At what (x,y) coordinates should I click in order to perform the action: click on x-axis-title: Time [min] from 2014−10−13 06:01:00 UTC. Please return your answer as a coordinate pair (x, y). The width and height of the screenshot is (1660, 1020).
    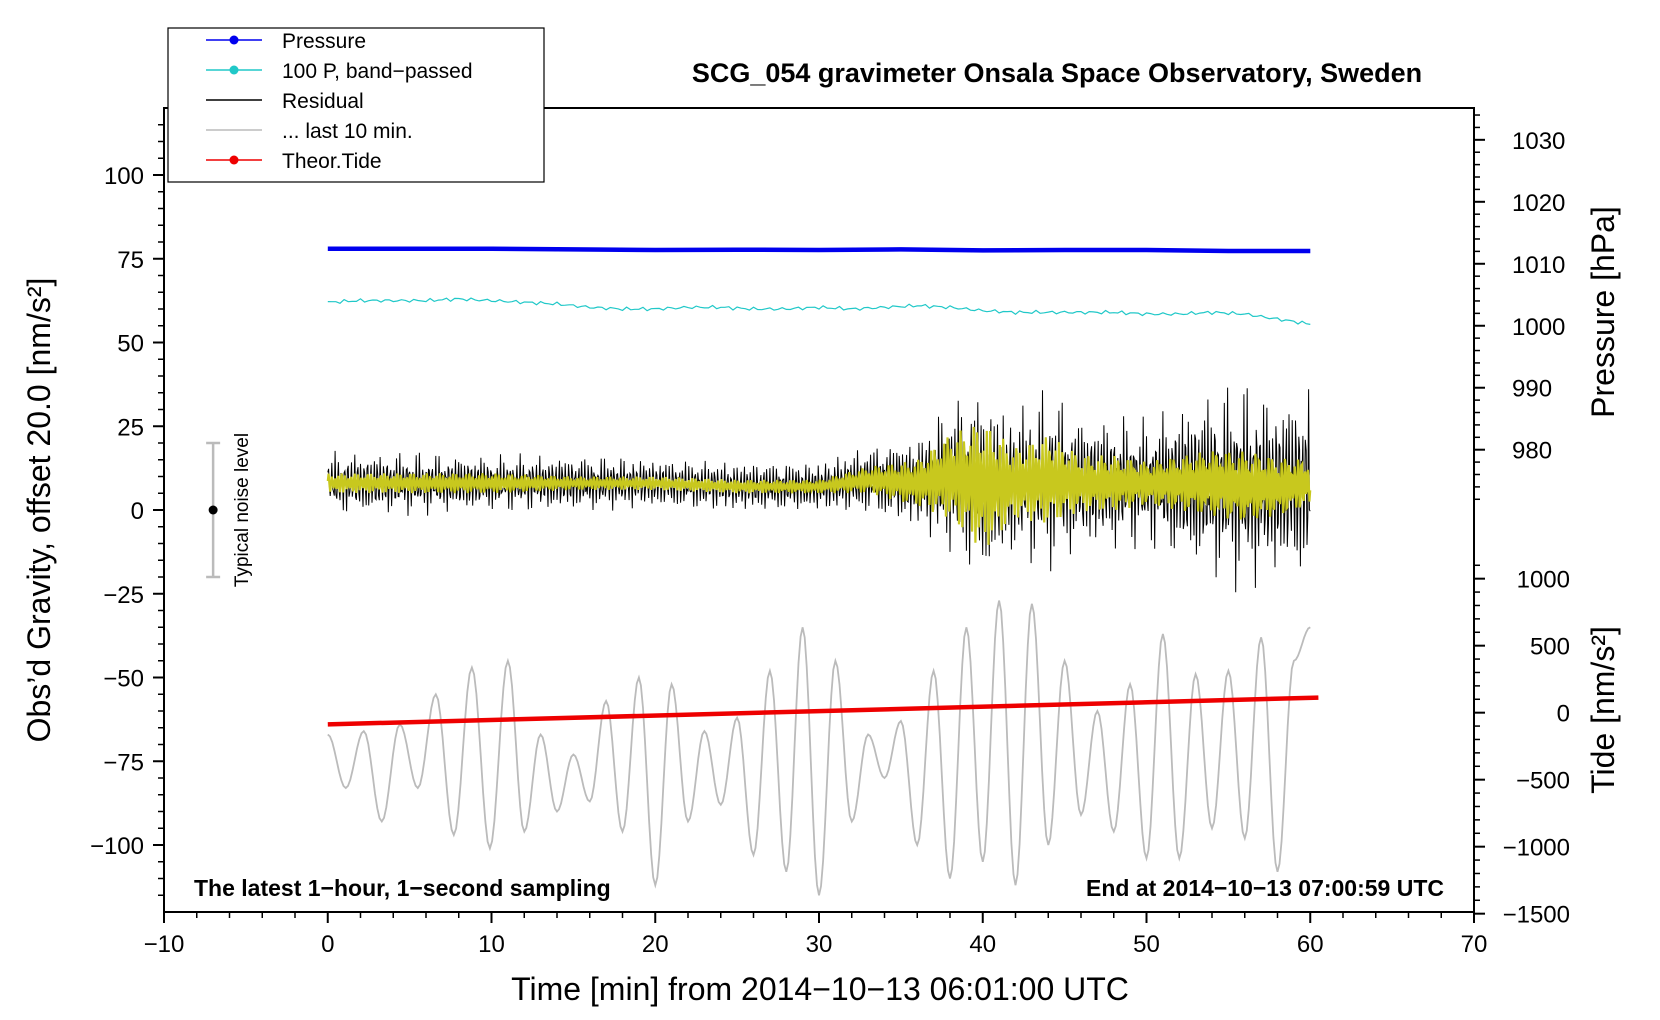
    Looking at the image, I should click on (820, 989).